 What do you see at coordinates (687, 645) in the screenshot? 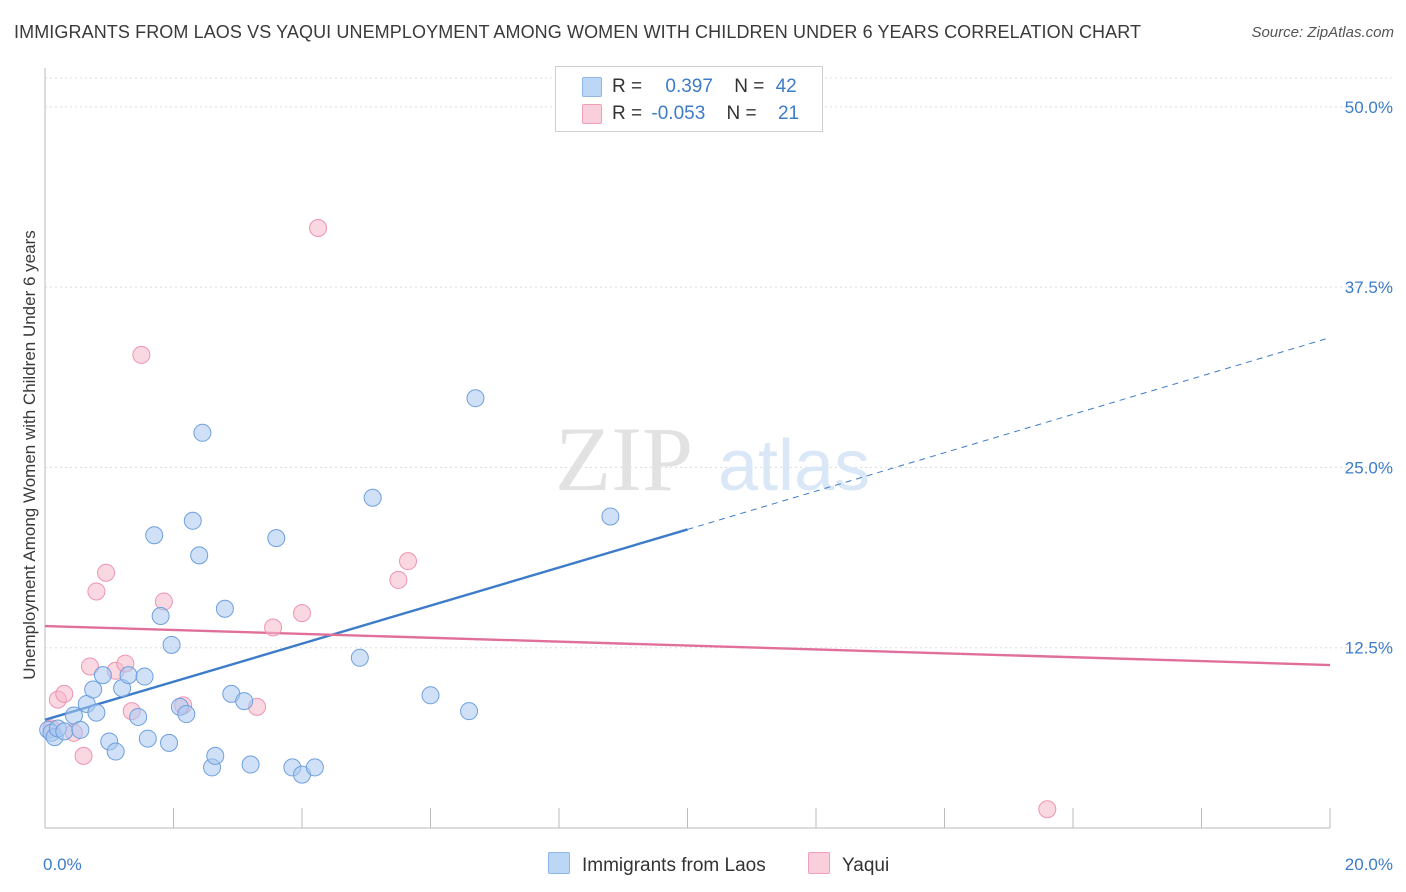
I see `trend-line-yaqui` at bounding box center [687, 645].